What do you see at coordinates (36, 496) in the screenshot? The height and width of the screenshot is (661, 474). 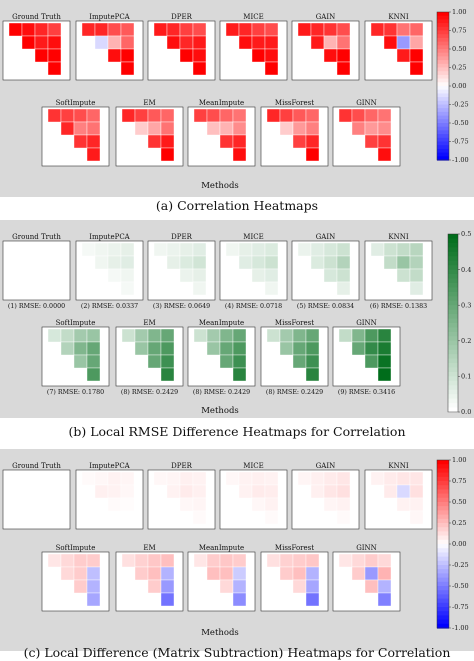 I see `heatmap-ground-truth: Ground Truth` at bounding box center [36, 496].